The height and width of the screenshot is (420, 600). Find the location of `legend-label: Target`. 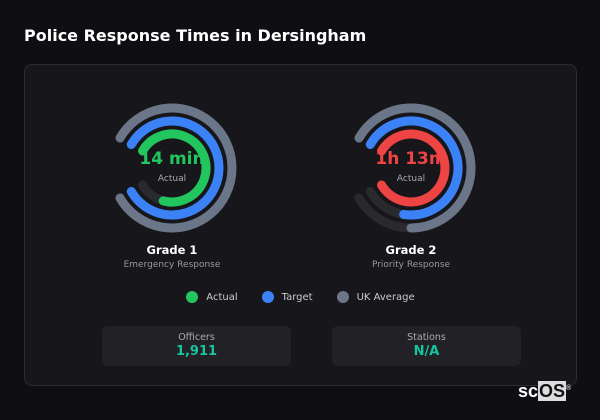

legend-label: Target is located at coordinates (297, 297).